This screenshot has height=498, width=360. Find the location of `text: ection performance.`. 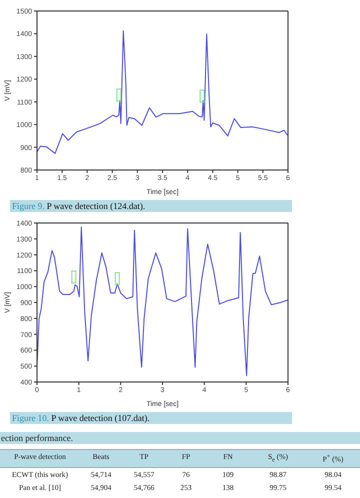

text: ection performance. is located at coordinates (180, 438).